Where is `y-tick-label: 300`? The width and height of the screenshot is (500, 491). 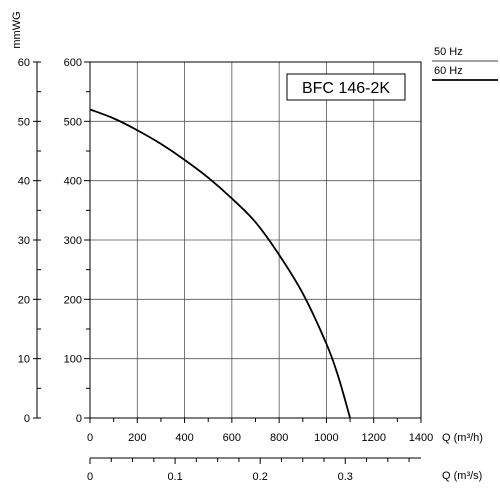
y-tick-label: 300 is located at coordinates (73, 241).